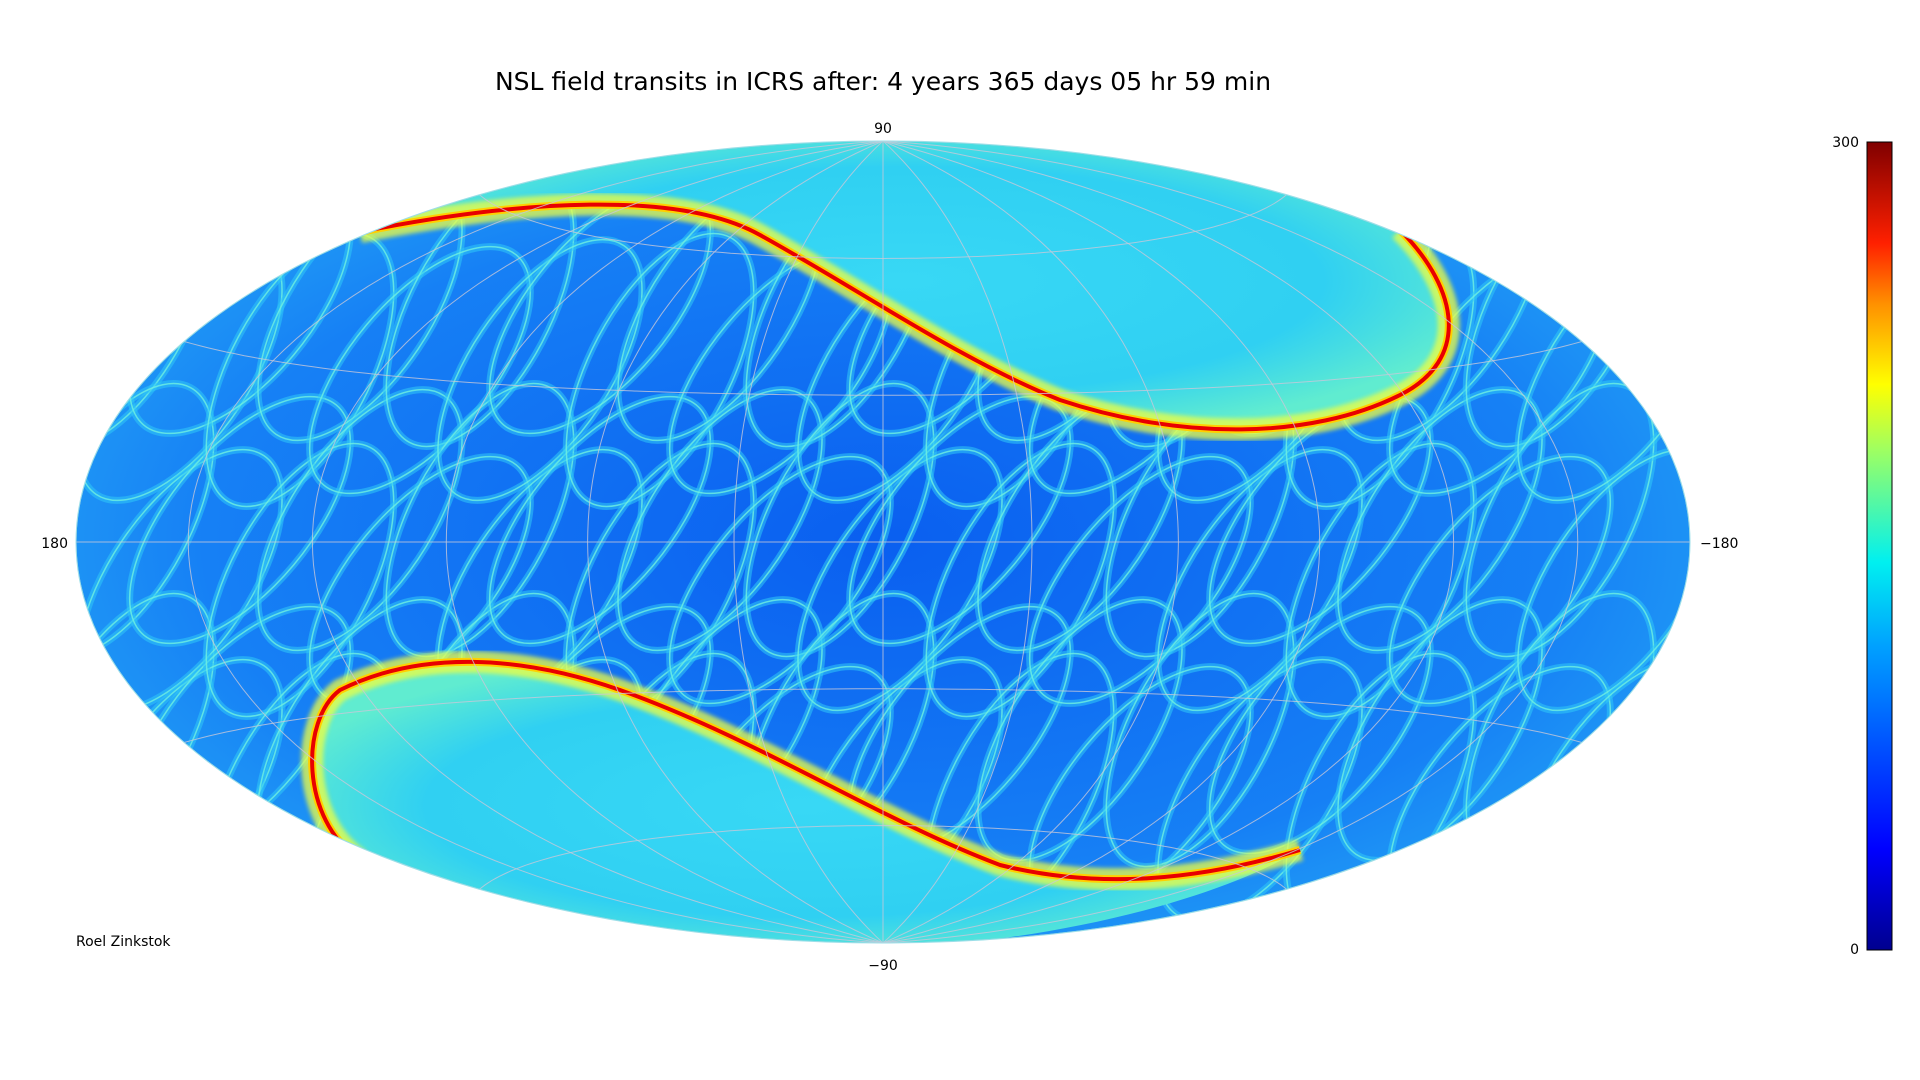  I want to click on colorbar, so click(1879, 546).